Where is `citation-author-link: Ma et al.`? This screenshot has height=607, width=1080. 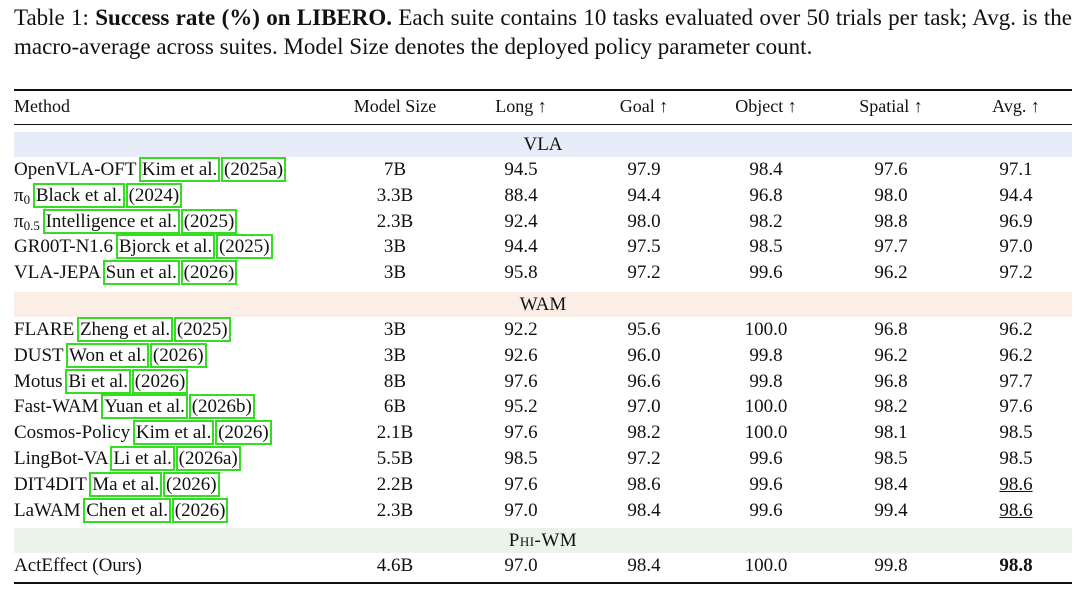 citation-author-link: Ma et al. is located at coordinates (126, 484).